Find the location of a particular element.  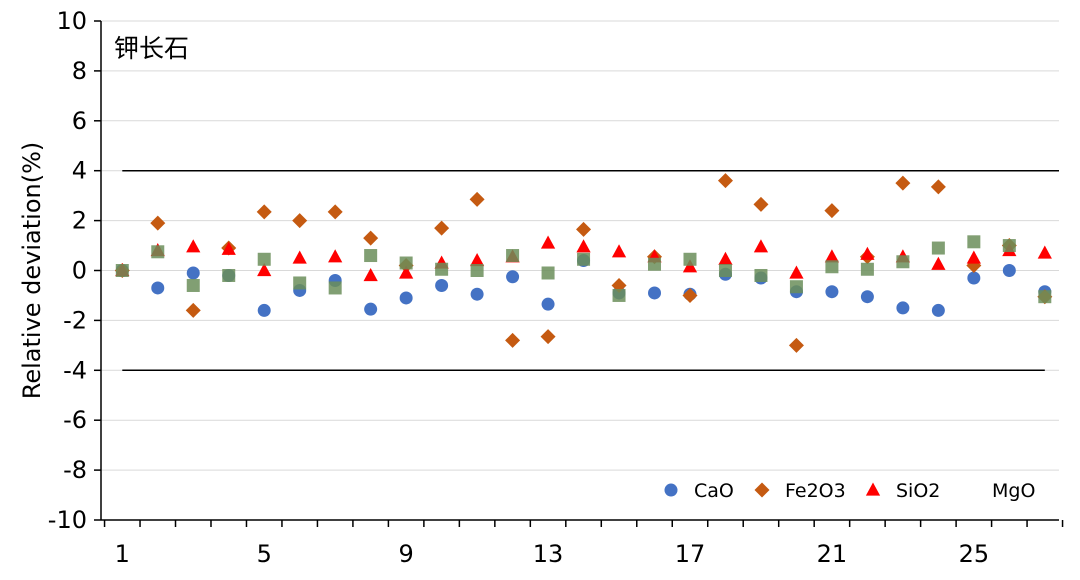

x-tick-label: 17 is located at coordinates (690, 554).